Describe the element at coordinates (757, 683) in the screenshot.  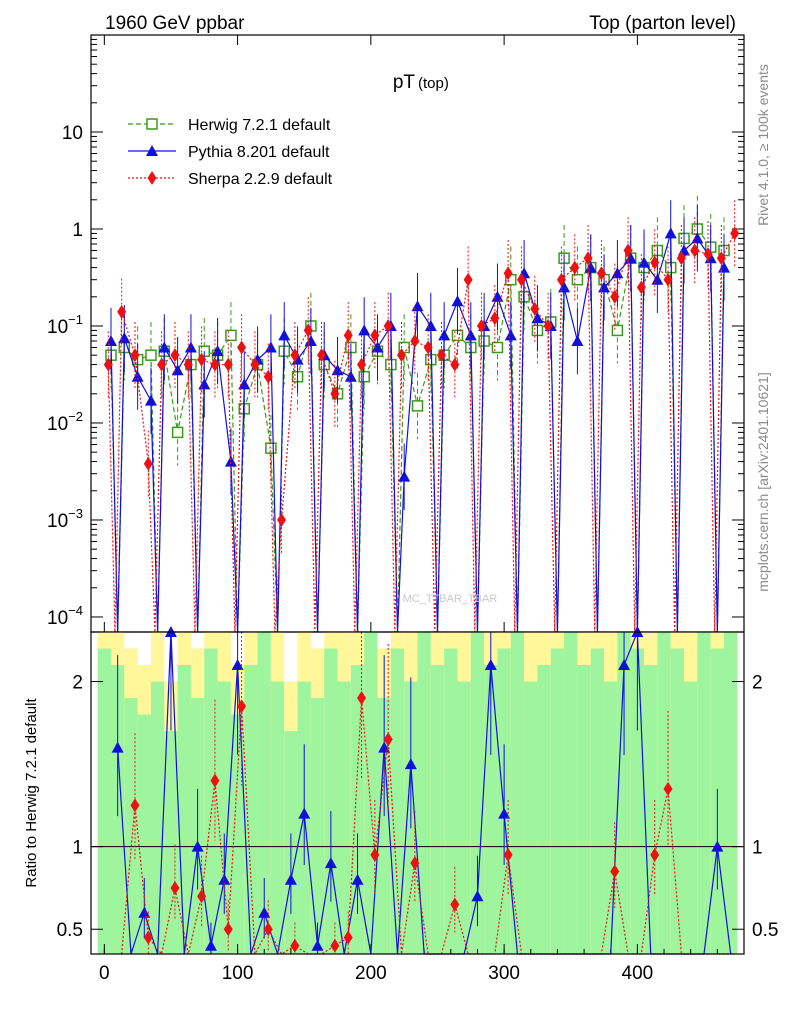
I see `ratio-y-tick-label-right: 2` at that location.